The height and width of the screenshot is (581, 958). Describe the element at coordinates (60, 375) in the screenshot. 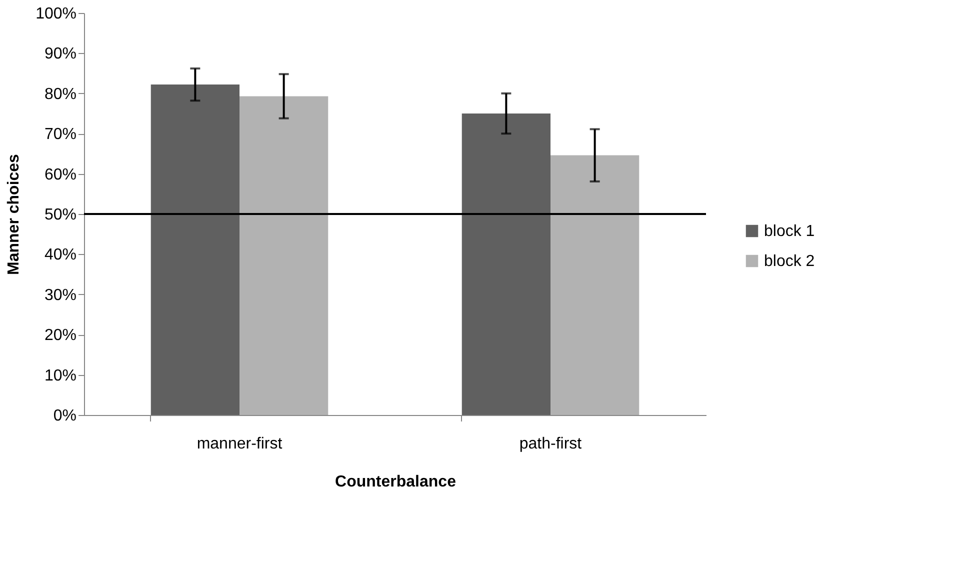

I see `y-tick-label: 10%` at that location.